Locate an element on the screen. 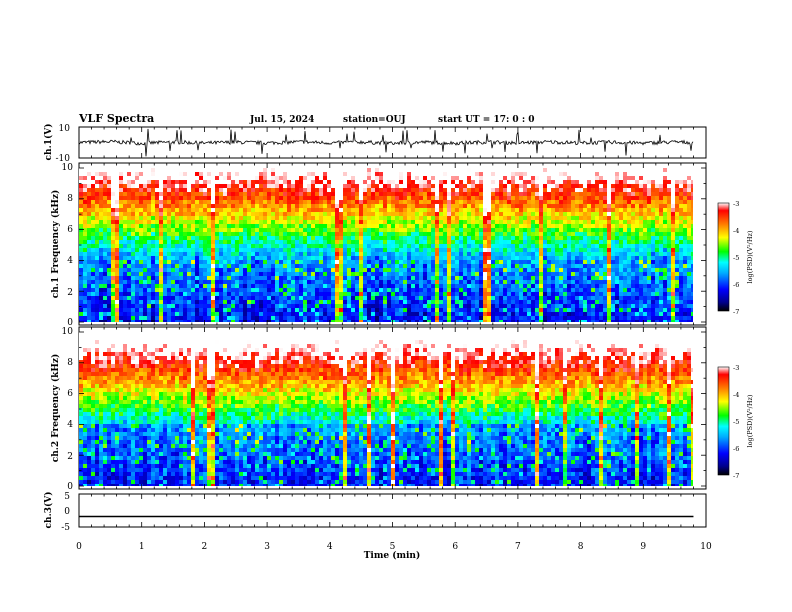 The image size is (792, 612). xtick-1: 1 is located at coordinates (142, 547).